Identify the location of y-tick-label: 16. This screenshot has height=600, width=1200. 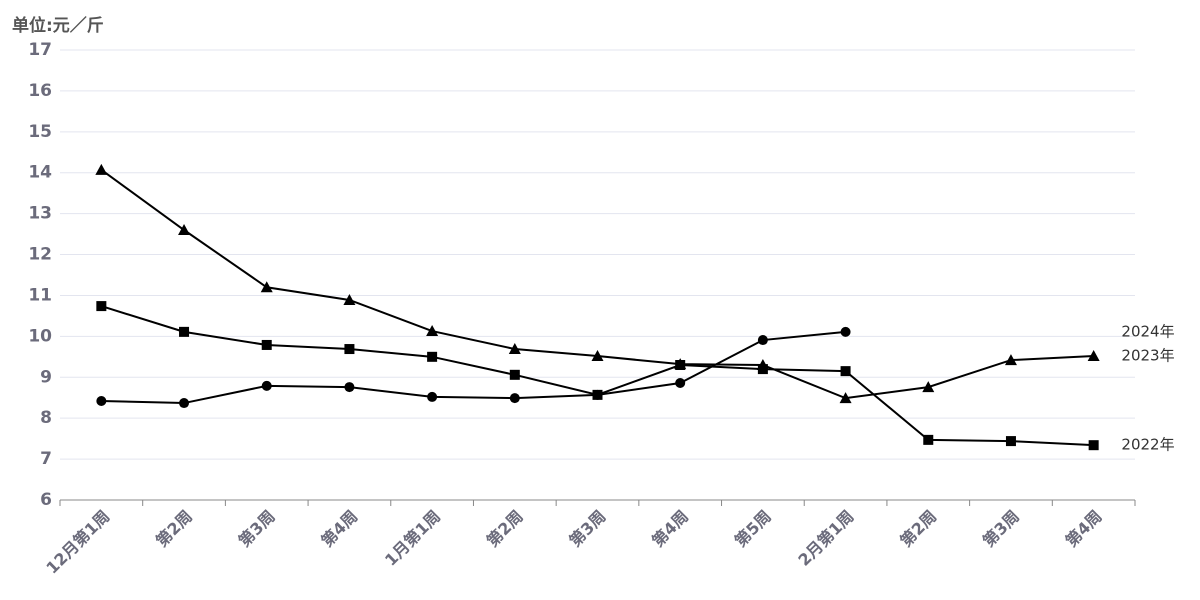
(40, 91).